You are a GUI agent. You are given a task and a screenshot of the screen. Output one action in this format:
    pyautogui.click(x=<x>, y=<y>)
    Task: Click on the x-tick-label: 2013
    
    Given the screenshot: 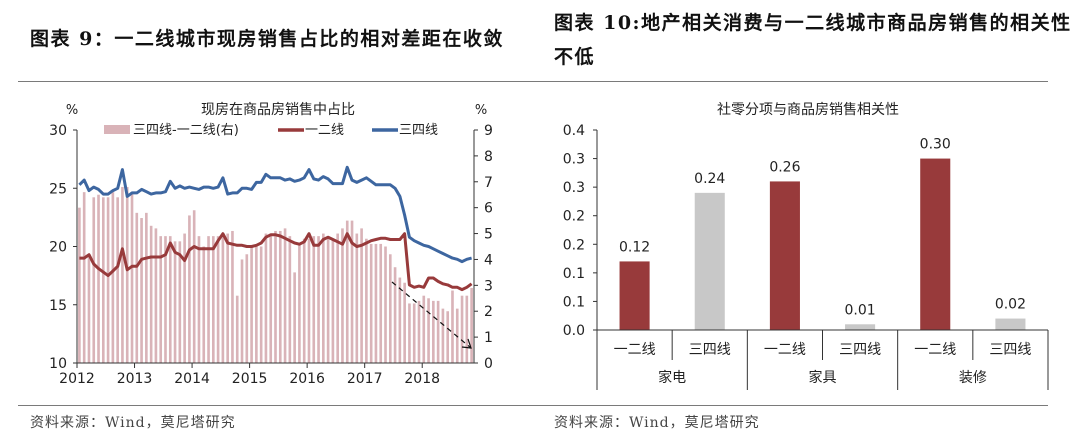 What is the action you would take?
    pyautogui.click(x=135, y=379)
    